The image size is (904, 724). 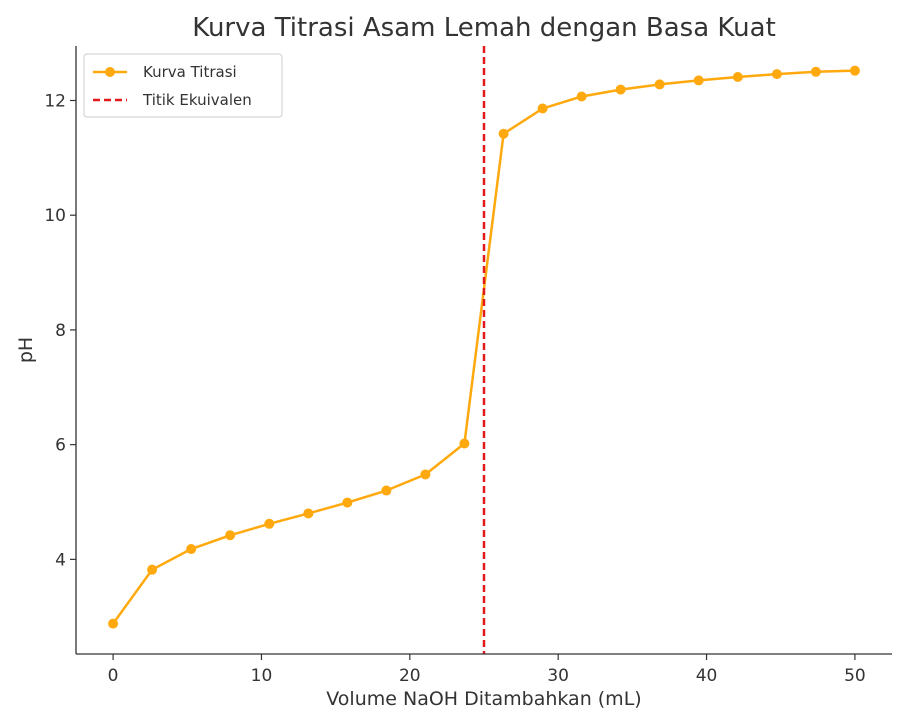 I want to click on x-tick-label: 40, so click(x=707, y=676).